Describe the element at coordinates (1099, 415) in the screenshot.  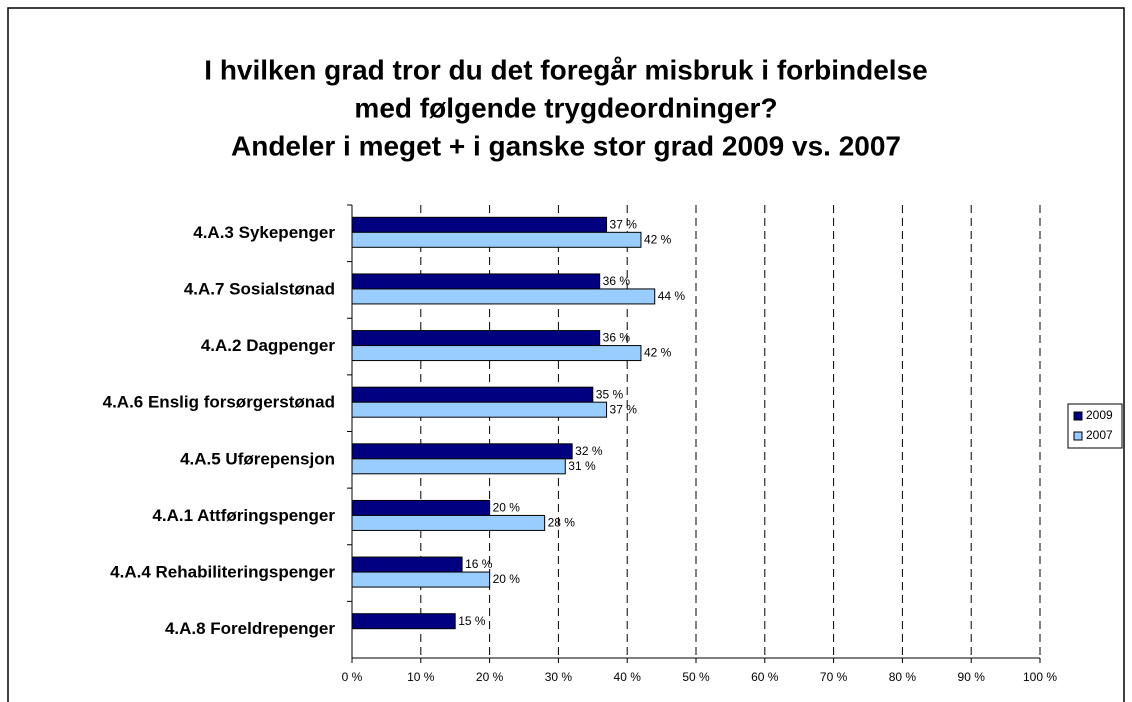
I see `legend-label: 2009` at that location.